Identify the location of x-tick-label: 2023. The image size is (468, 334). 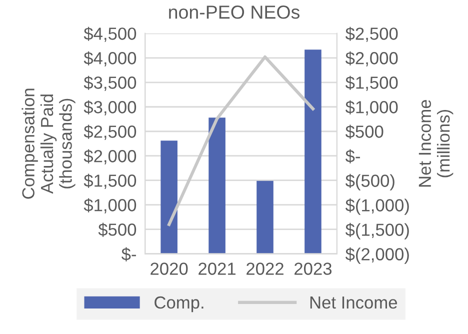
(313, 268).